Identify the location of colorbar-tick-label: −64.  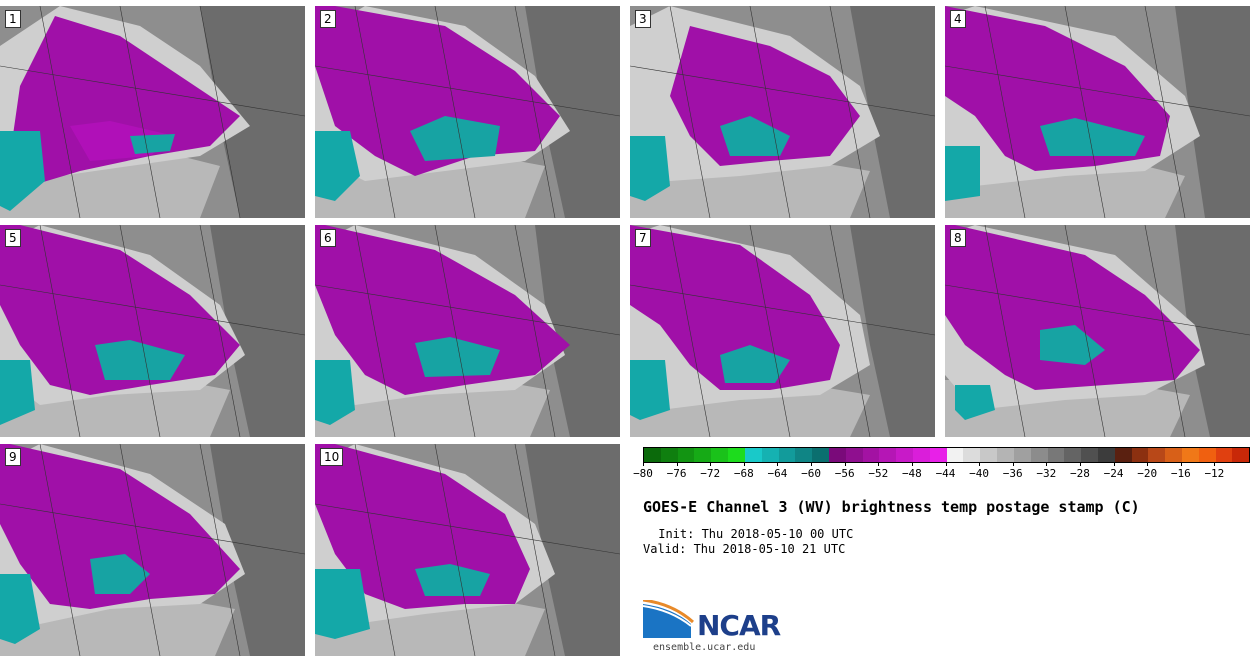
(777, 473).